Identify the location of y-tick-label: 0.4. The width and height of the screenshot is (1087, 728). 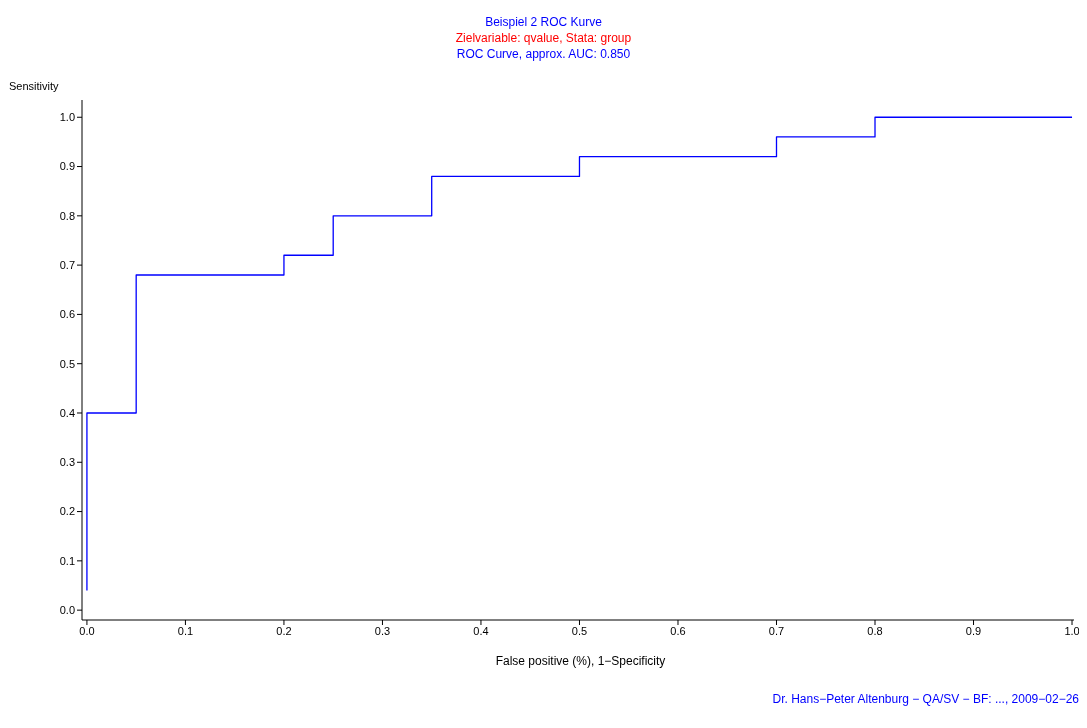
(67, 412).